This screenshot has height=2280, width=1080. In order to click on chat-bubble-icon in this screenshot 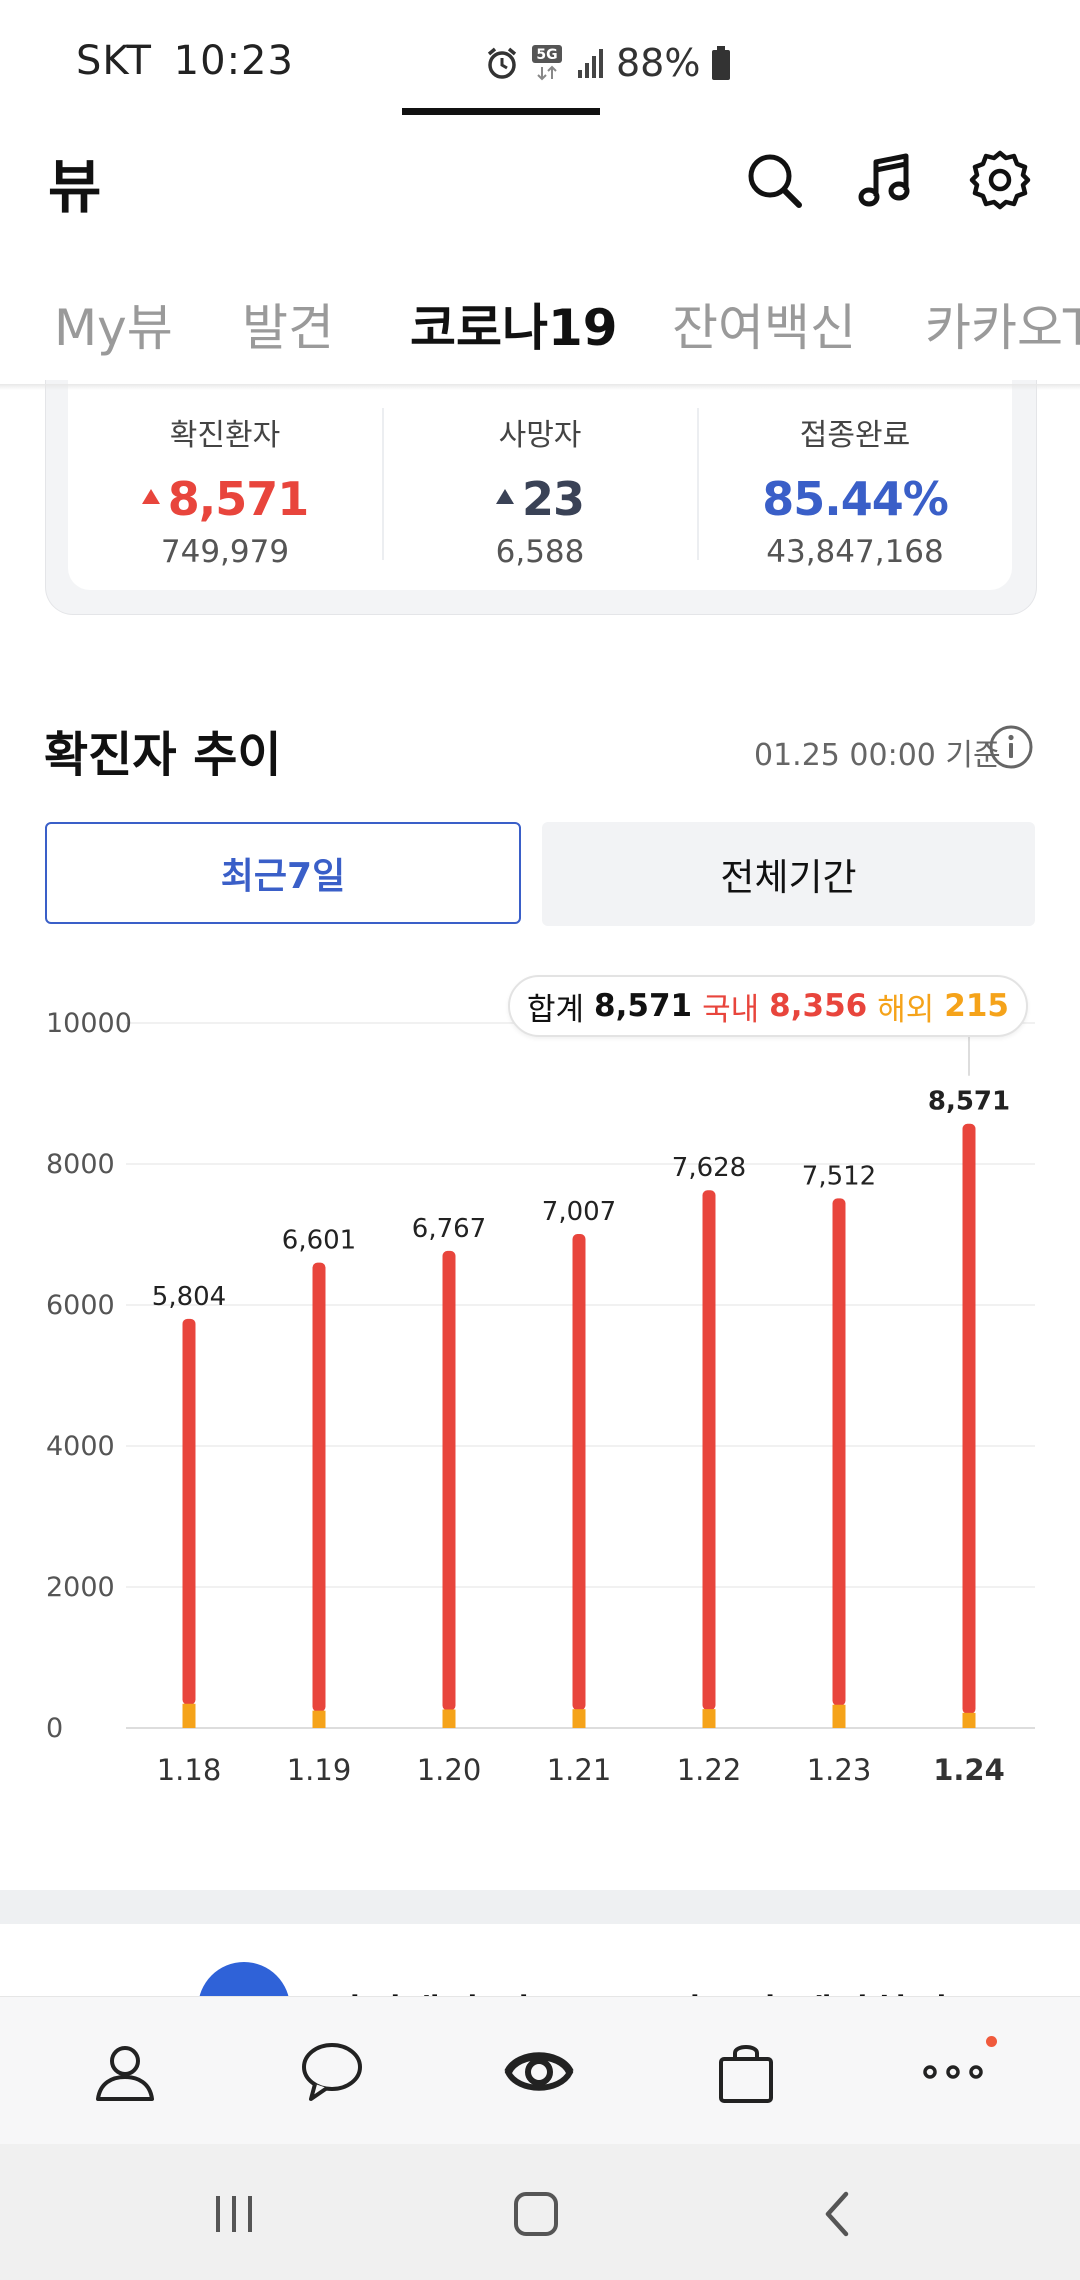, I will do `click(332, 2072)`.